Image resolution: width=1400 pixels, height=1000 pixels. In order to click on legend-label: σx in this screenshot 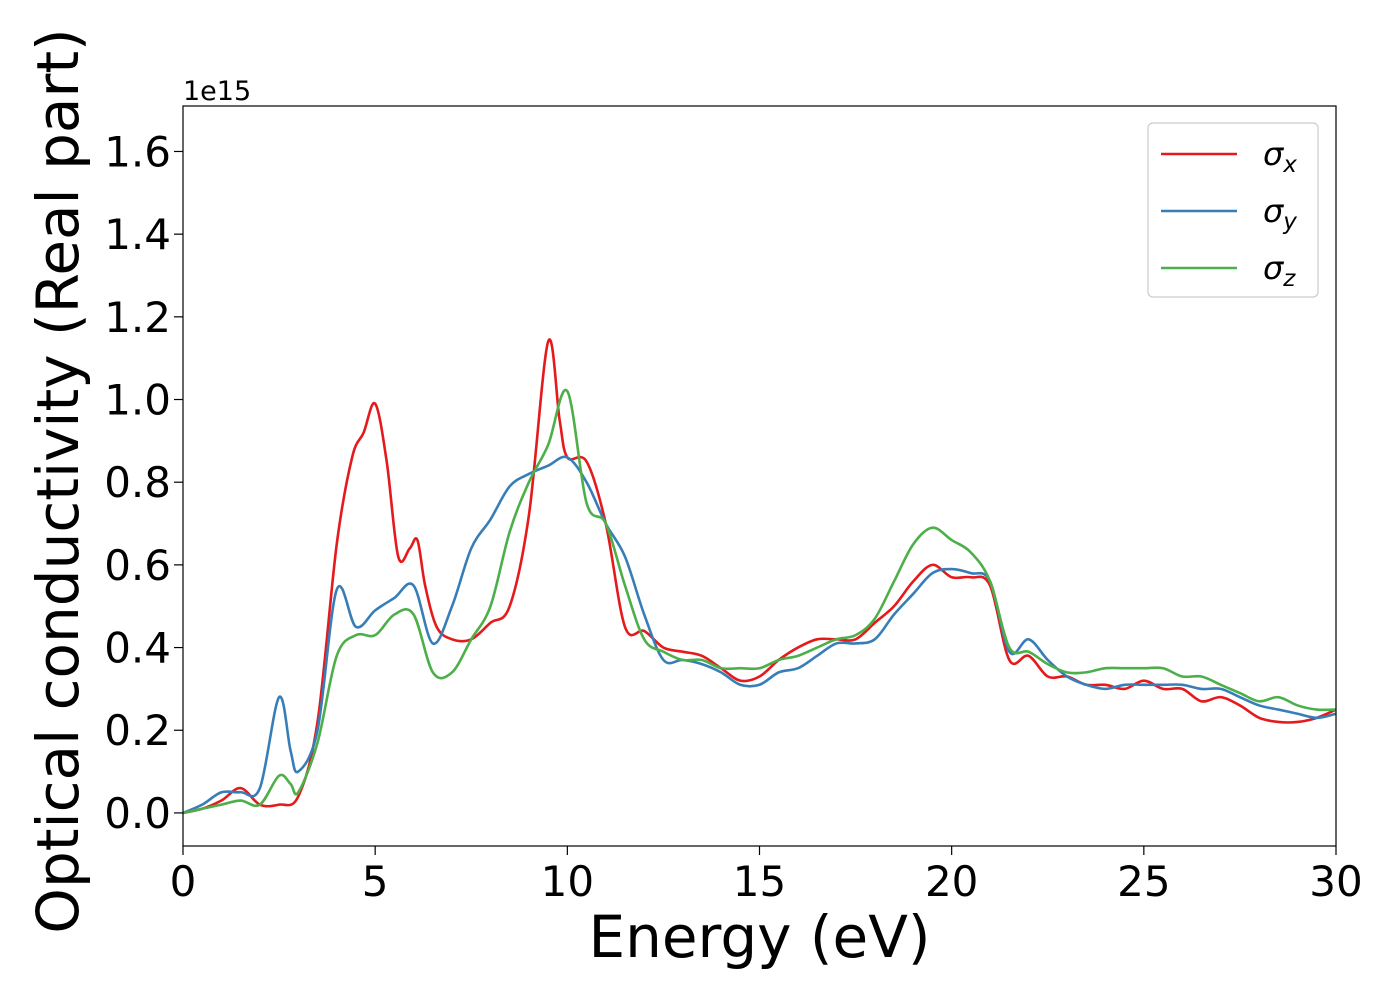, I will do `click(1280, 156)`.